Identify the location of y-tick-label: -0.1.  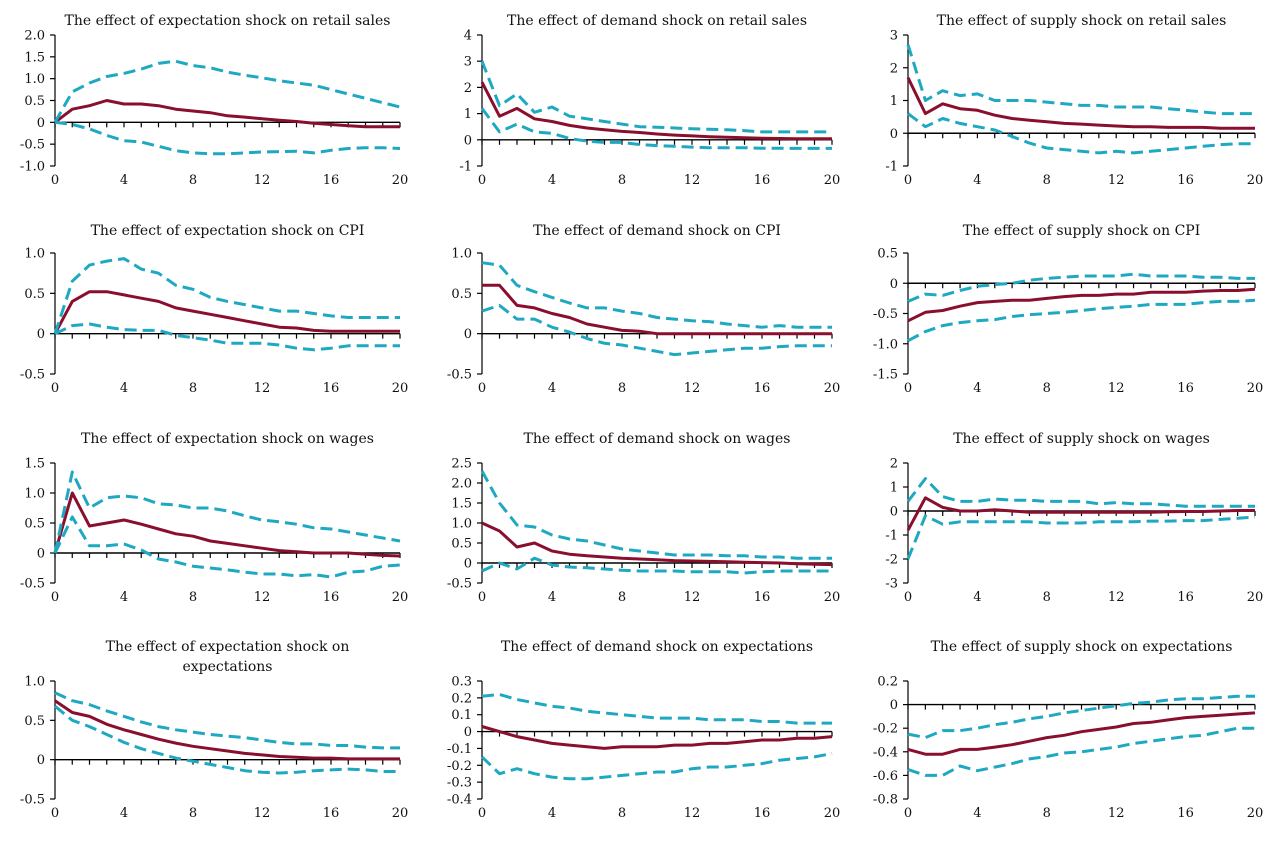
(459, 749).